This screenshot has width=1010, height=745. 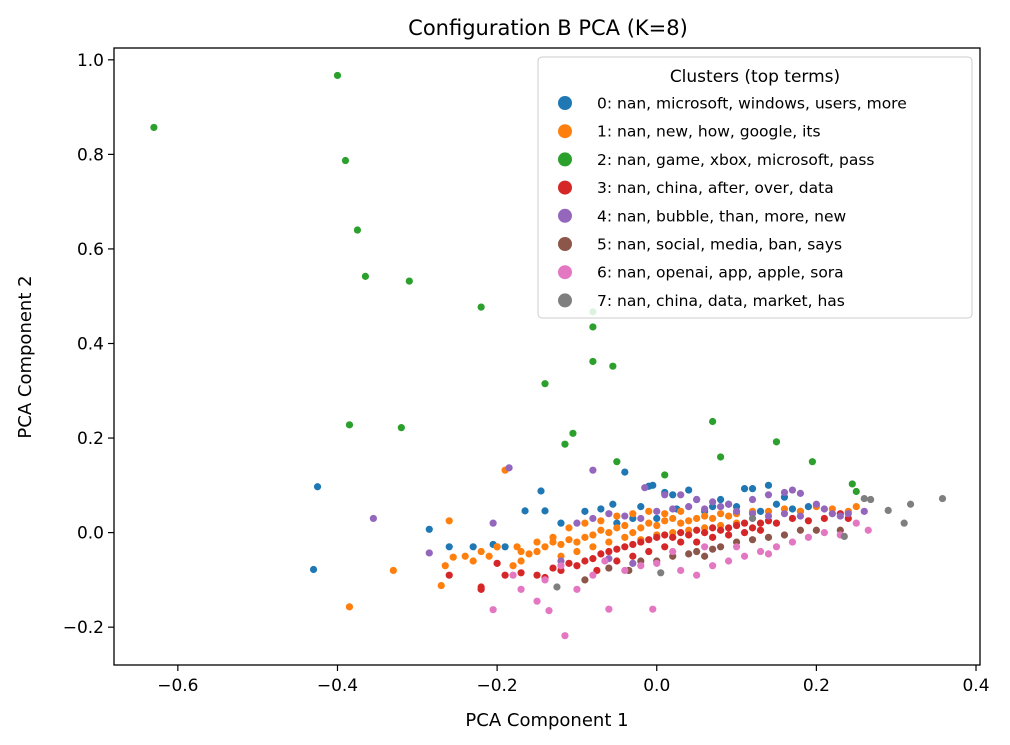 I want to click on y-tick-label: 0.8, so click(x=90, y=155).